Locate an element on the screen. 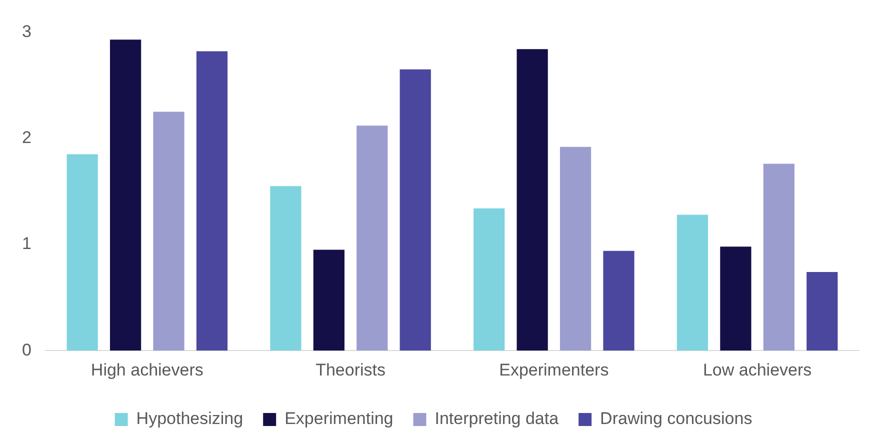  y-tick-label: 3 is located at coordinates (27, 31).